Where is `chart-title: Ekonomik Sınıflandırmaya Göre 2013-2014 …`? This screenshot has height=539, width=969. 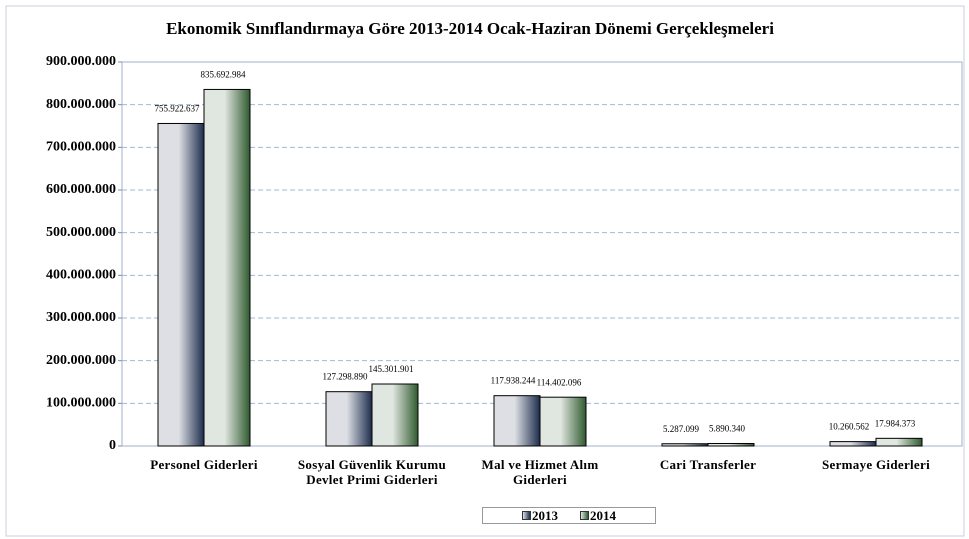 chart-title: Ekonomik Sınıflandırmaya Göre 2013-2014 … is located at coordinates (470, 28).